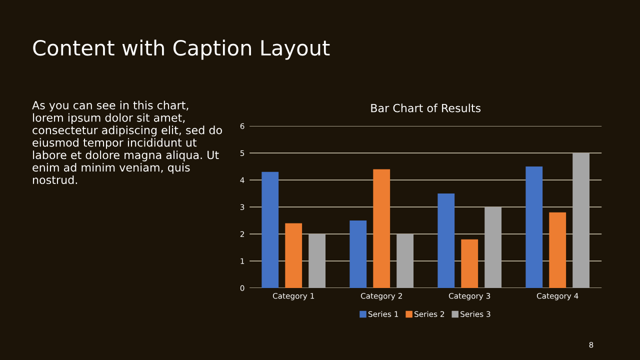 Image resolution: width=640 pixels, height=360 pixels. I want to click on text: Content with Caption Layout, so click(181, 50).